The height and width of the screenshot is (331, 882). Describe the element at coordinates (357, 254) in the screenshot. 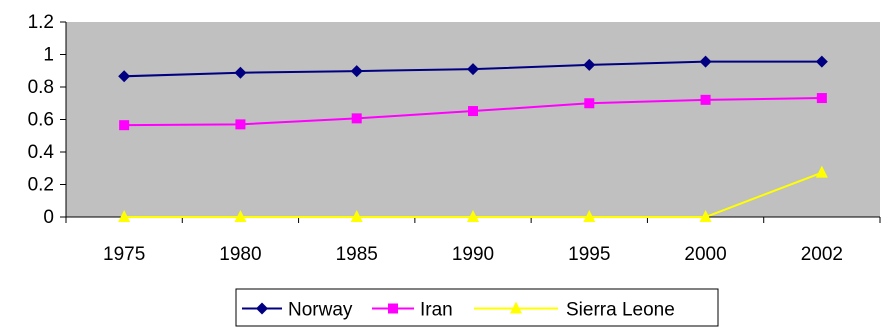

I see `x-tick-label: 1985` at that location.